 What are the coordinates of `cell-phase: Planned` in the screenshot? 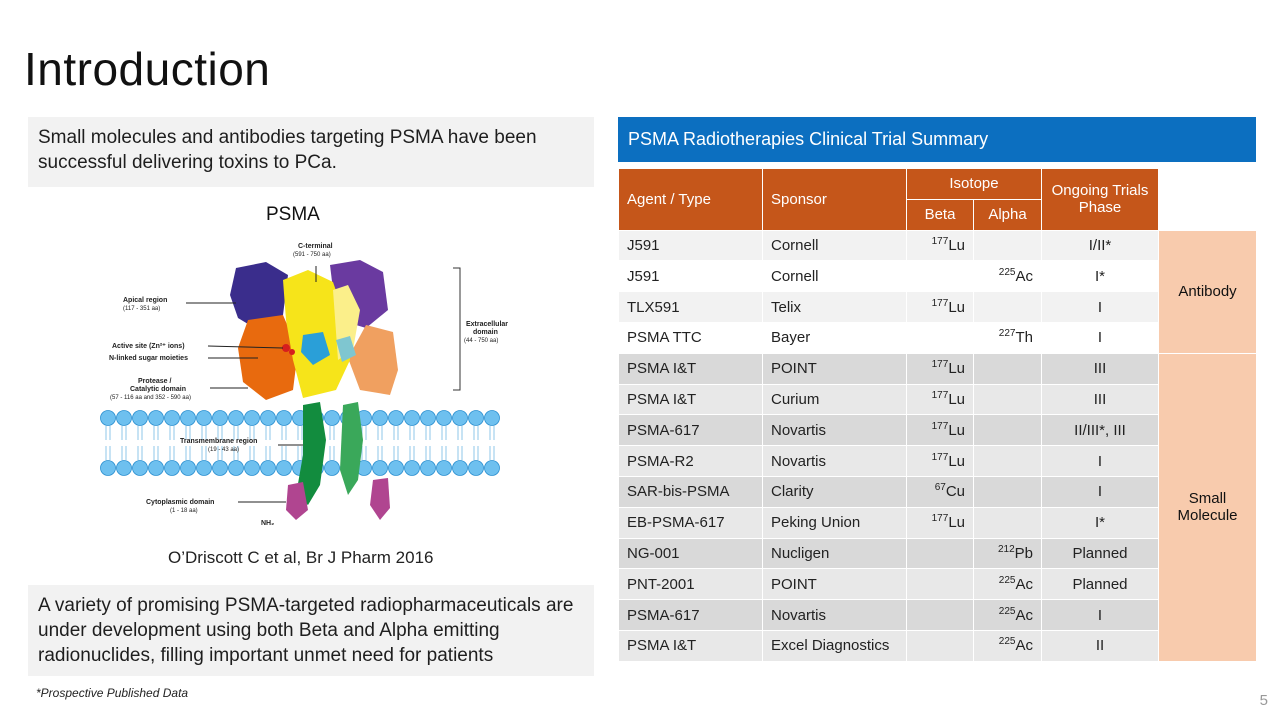 It's located at (1100, 584).